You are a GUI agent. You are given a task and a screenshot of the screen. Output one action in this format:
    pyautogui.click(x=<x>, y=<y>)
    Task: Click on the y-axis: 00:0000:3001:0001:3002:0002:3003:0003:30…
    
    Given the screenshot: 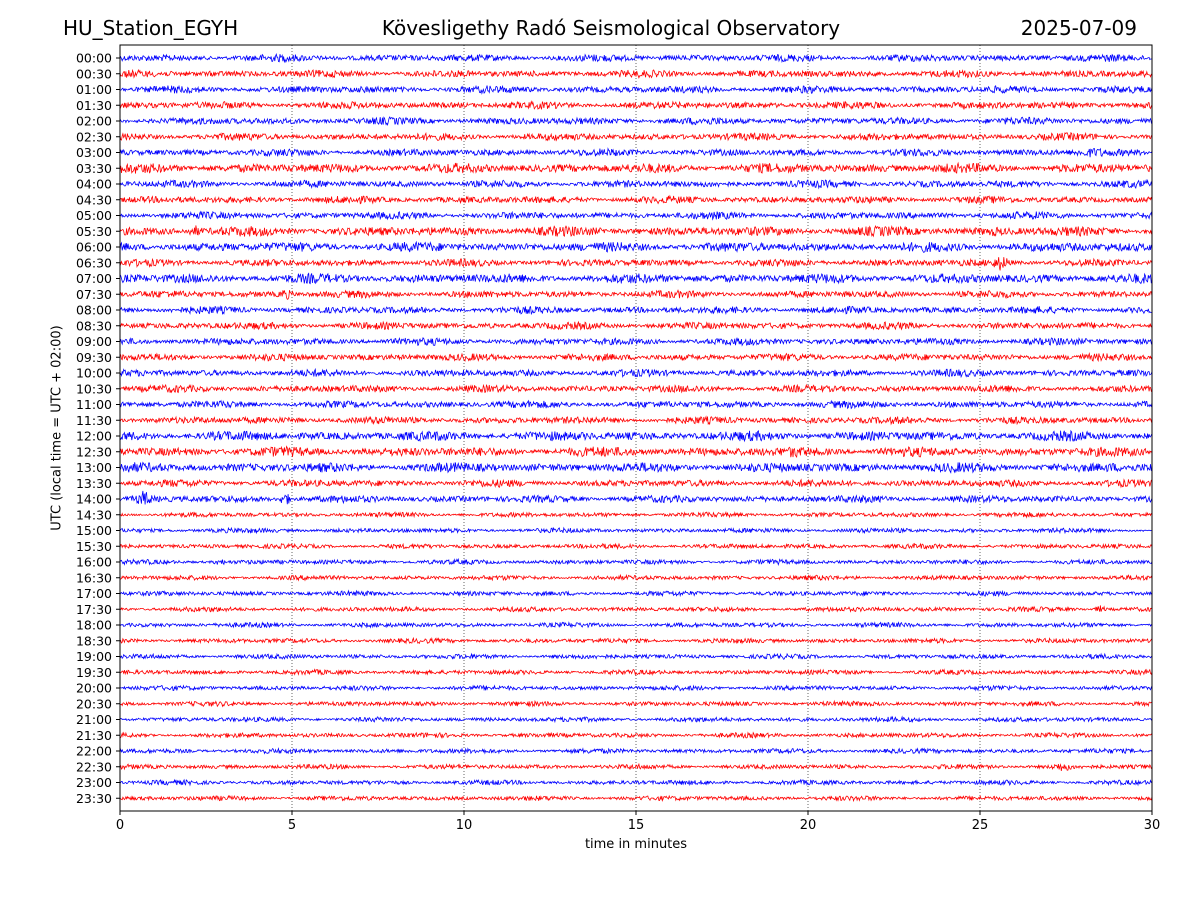 What is the action you would take?
    pyautogui.click(x=98, y=428)
    